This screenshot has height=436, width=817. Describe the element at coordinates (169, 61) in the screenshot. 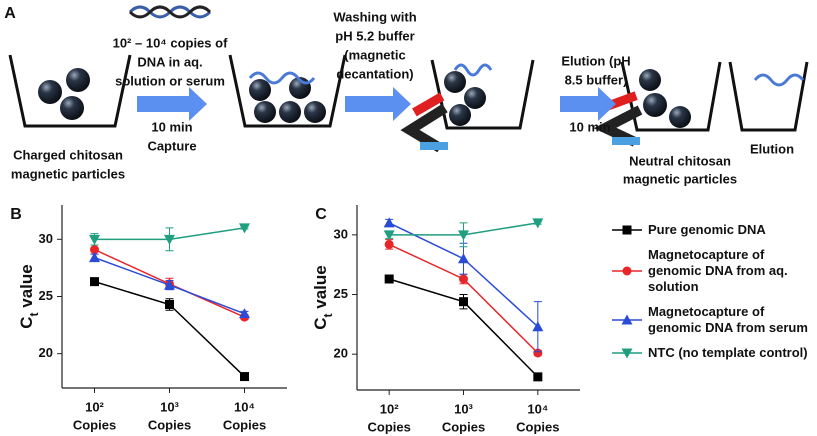

I see `step-text: DNA in aq.` at that location.